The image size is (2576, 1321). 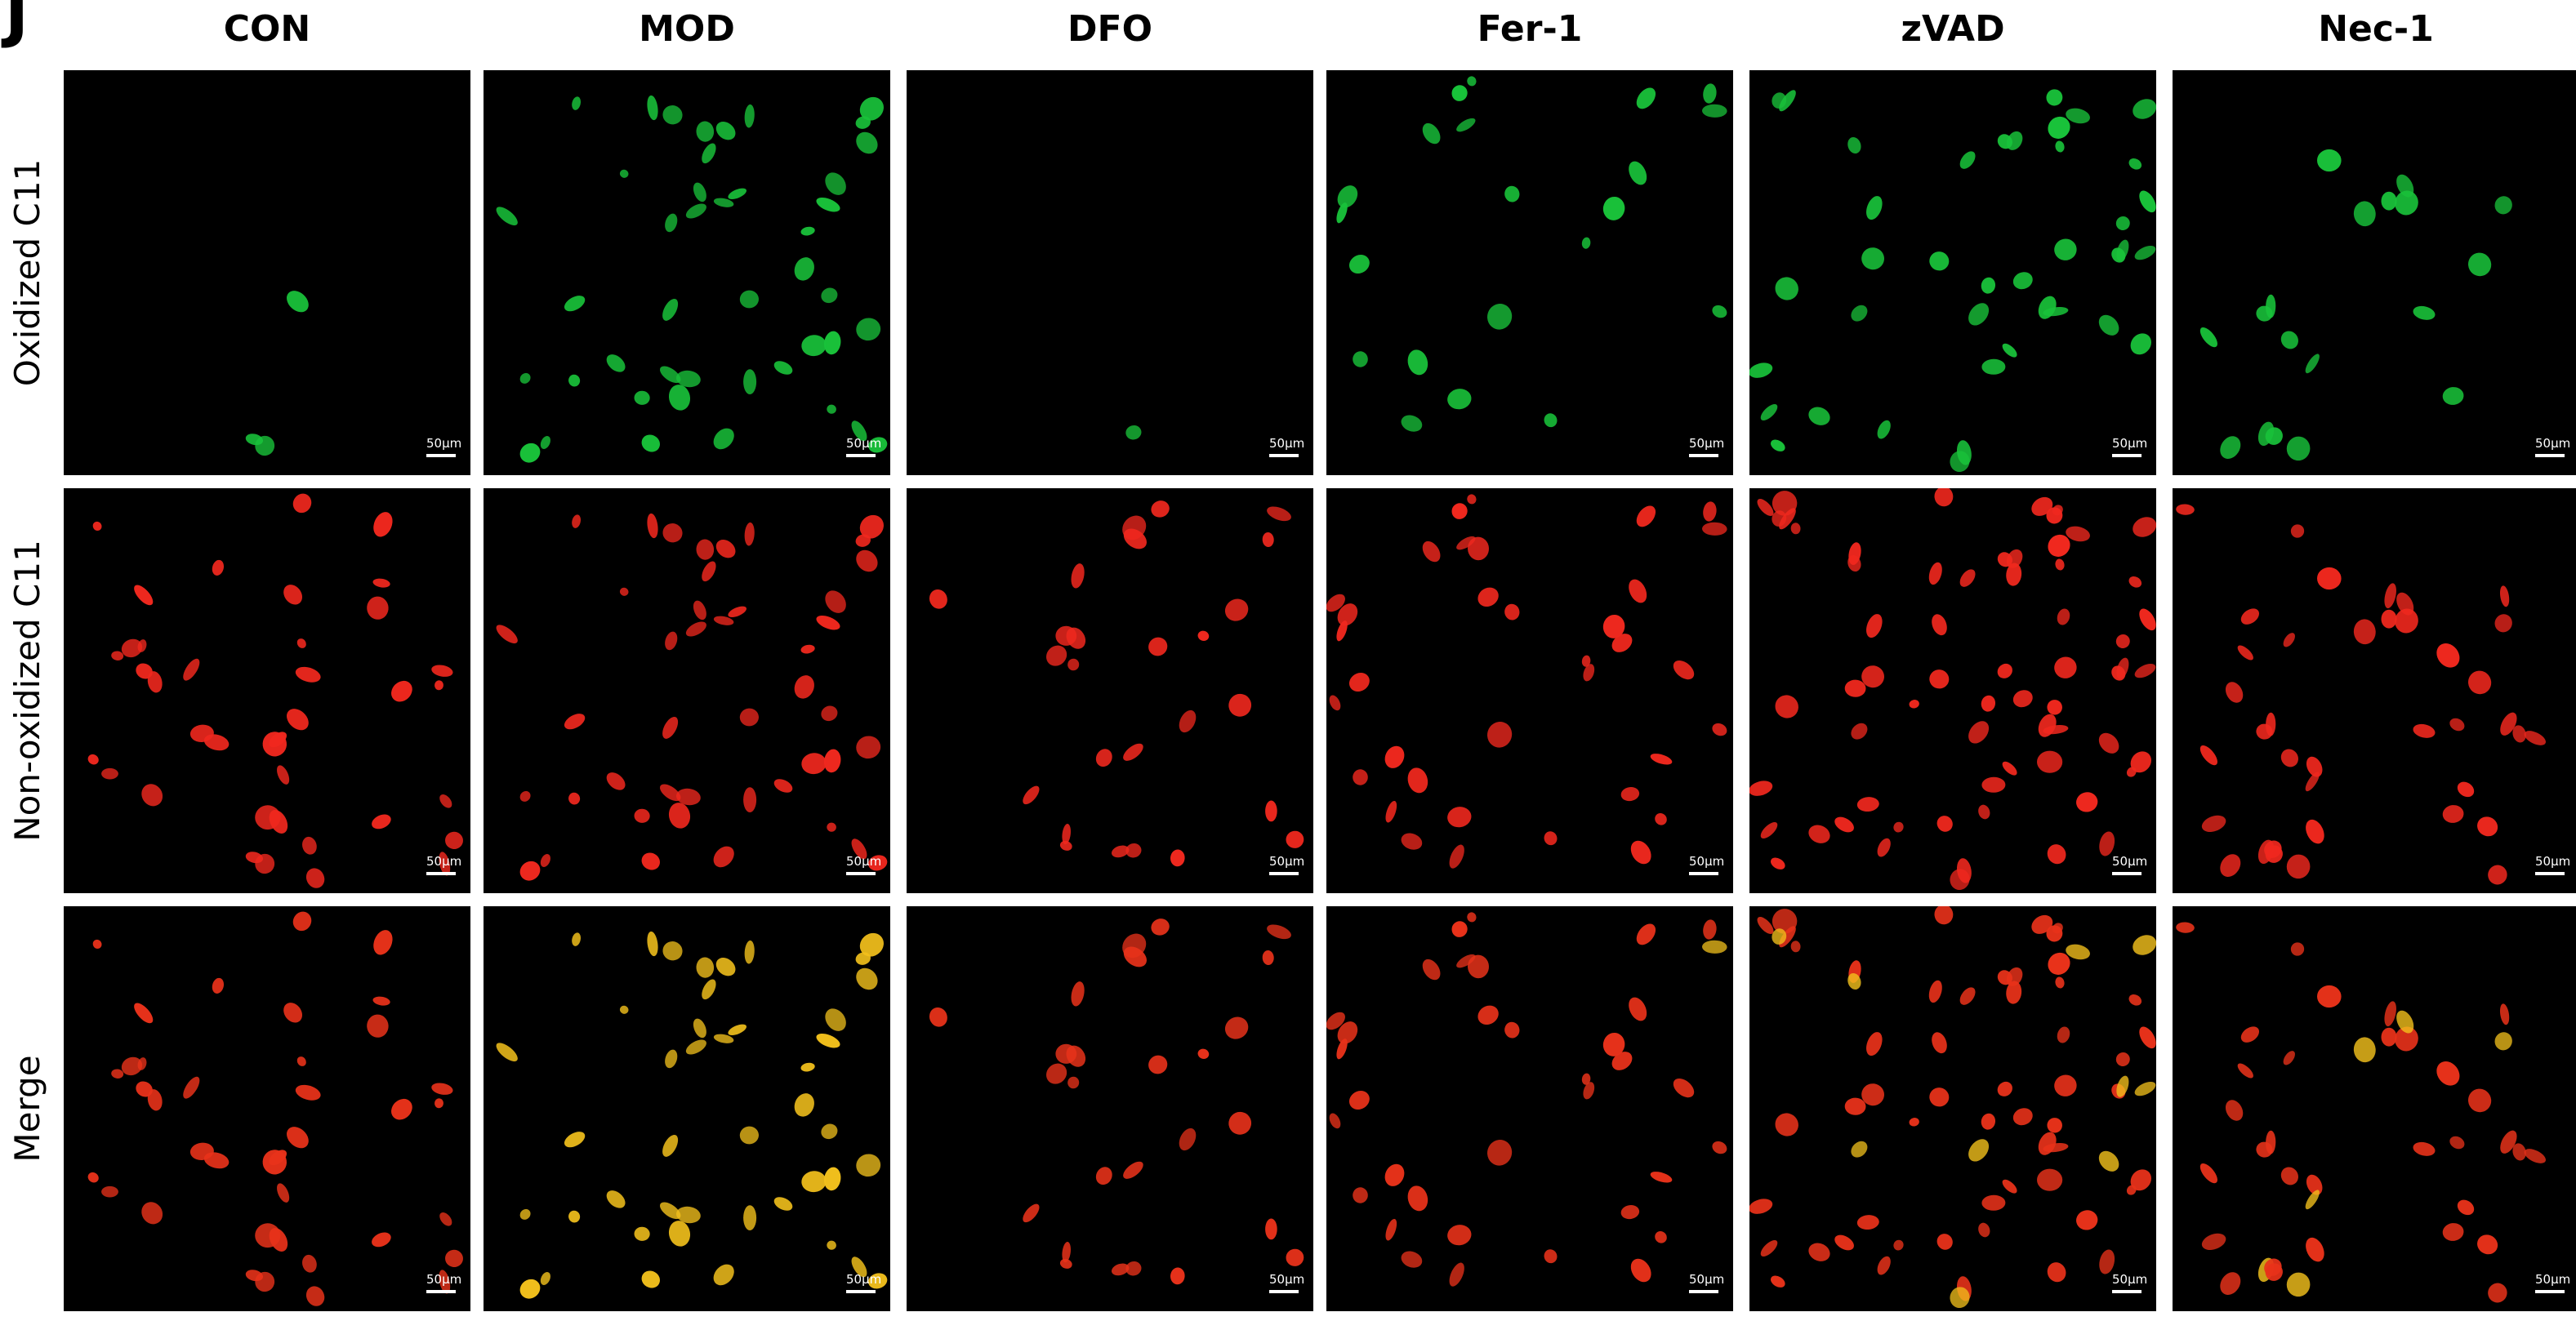 I want to click on micrograph-nec-1-row-2: 50μm, so click(x=2374, y=690).